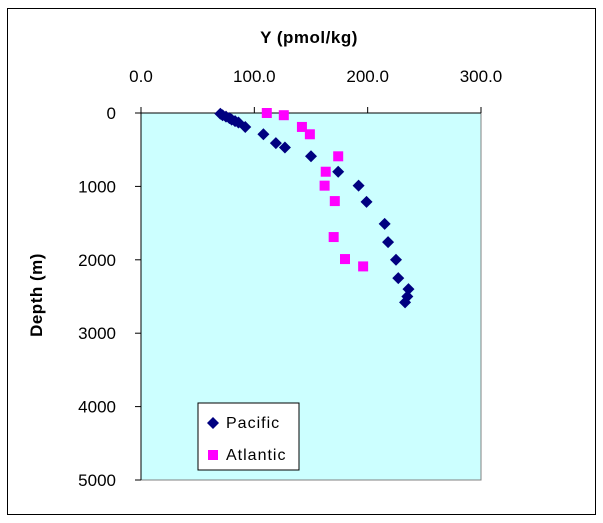 The width and height of the screenshot is (603, 523). I want to click on y-tick-labels: 0 1000 2000 3000 4000 5000, so click(97, 297).